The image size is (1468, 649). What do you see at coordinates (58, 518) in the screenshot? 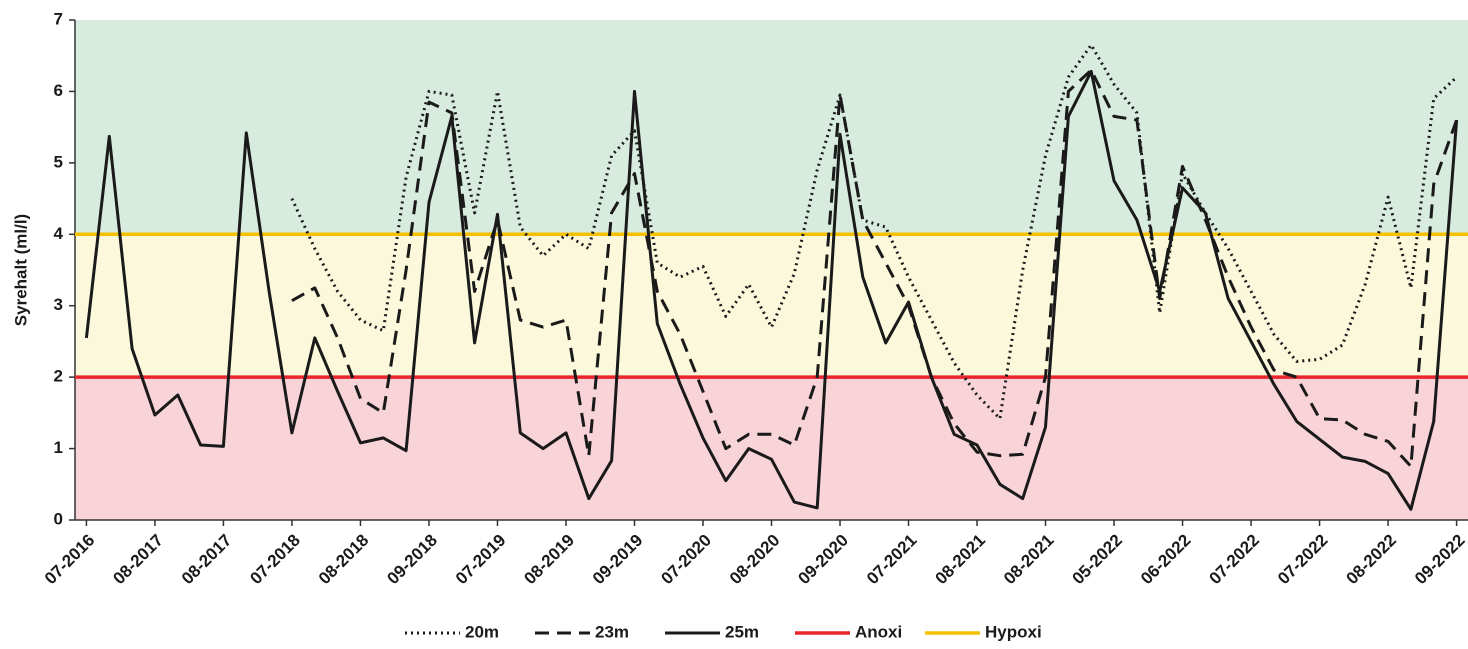
I see `y-tick-label: 0` at bounding box center [58, 518].